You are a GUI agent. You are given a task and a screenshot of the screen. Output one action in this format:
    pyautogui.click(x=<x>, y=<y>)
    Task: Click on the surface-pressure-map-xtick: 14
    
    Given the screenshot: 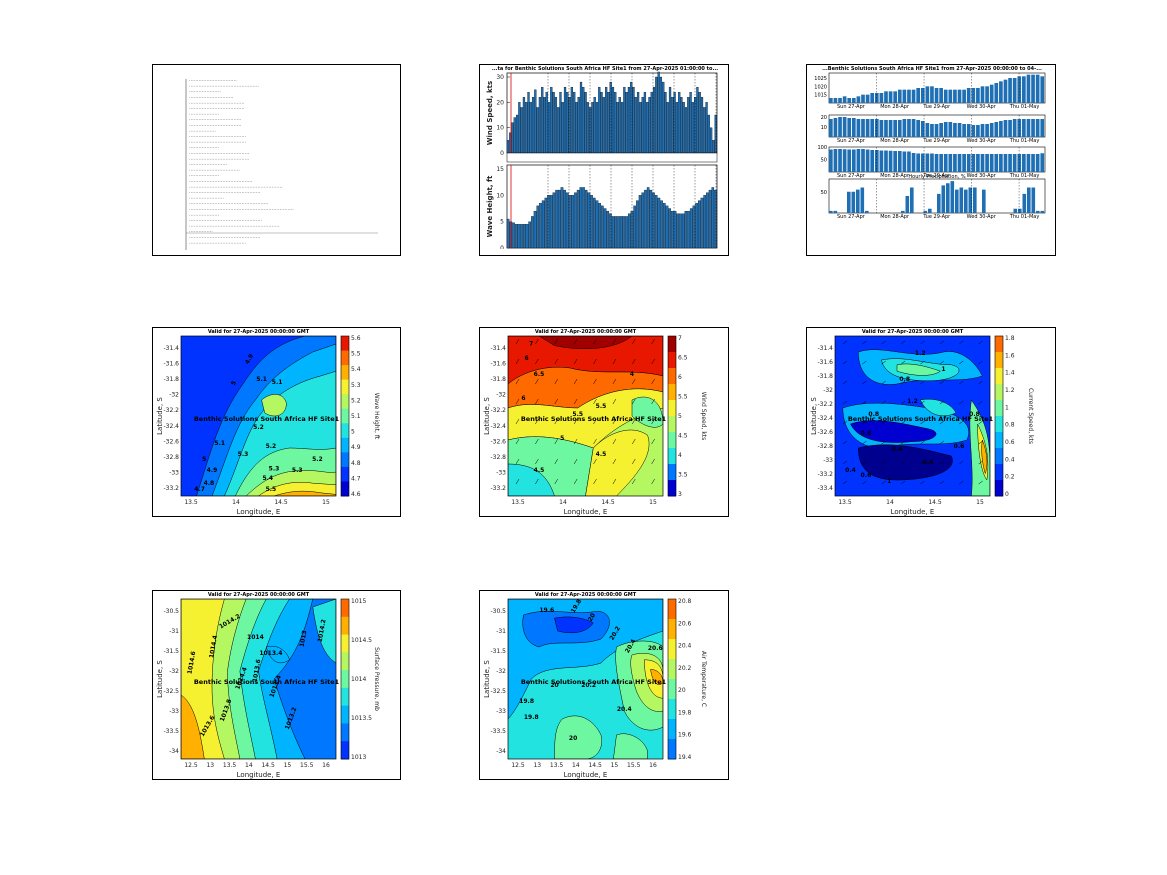 What is the action you would take?
    pyautogui.click(x=249, y=765)
    